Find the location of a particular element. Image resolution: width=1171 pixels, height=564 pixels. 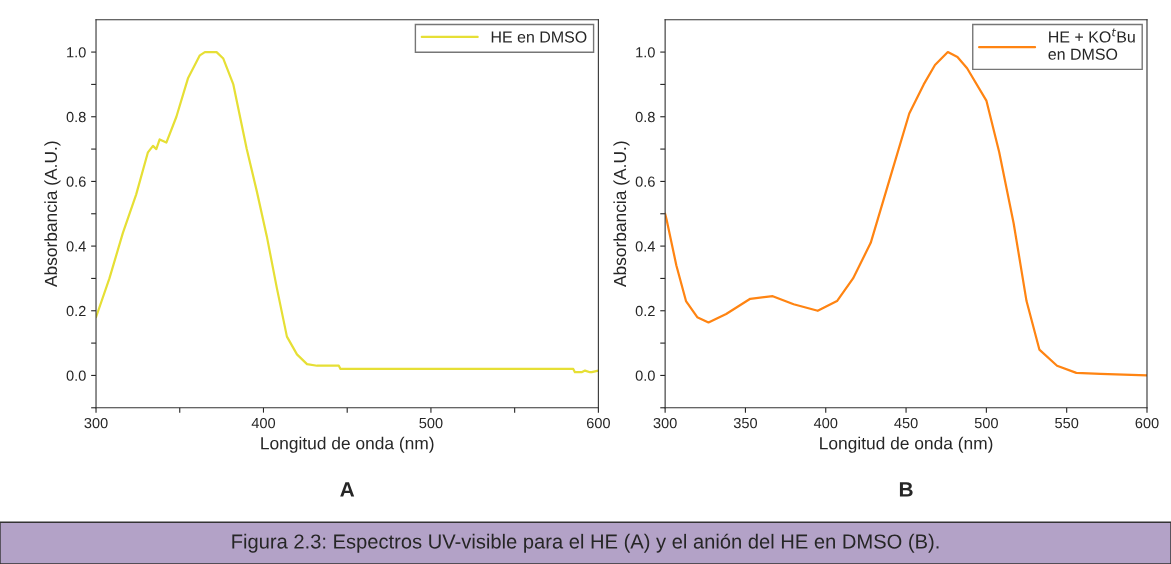

text: B is located at coordinates (906, 489).